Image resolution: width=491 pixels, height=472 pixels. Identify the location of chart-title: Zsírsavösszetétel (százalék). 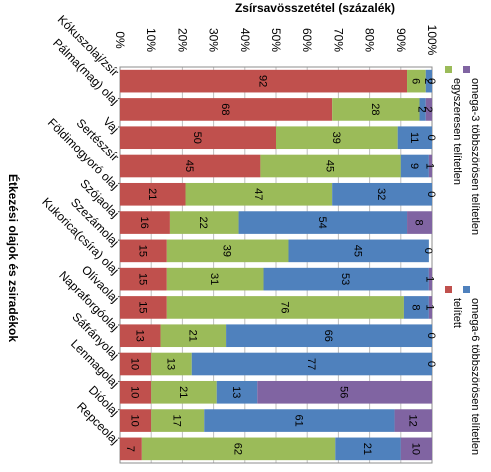
(315, 8).